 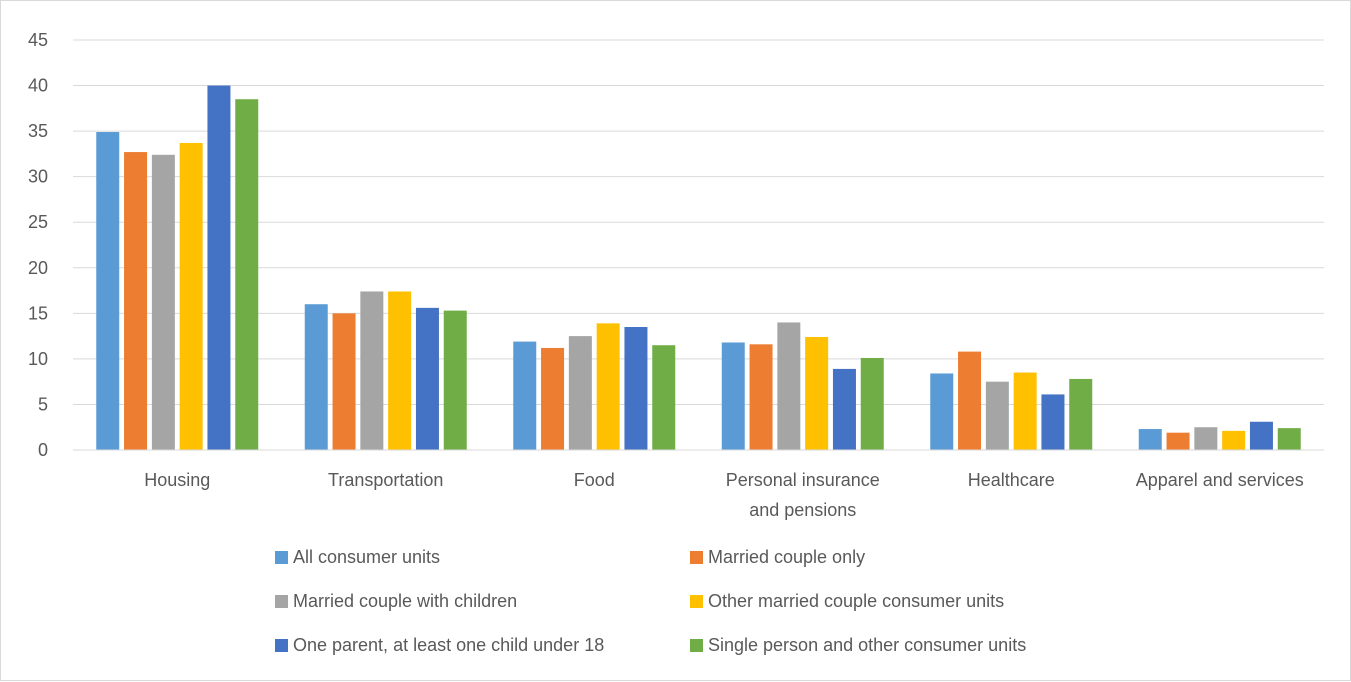 What do you see at coordinates (803, 480) in the screenshot?
I see `category-label: Personal insurance` at bounding box center [803, 480].